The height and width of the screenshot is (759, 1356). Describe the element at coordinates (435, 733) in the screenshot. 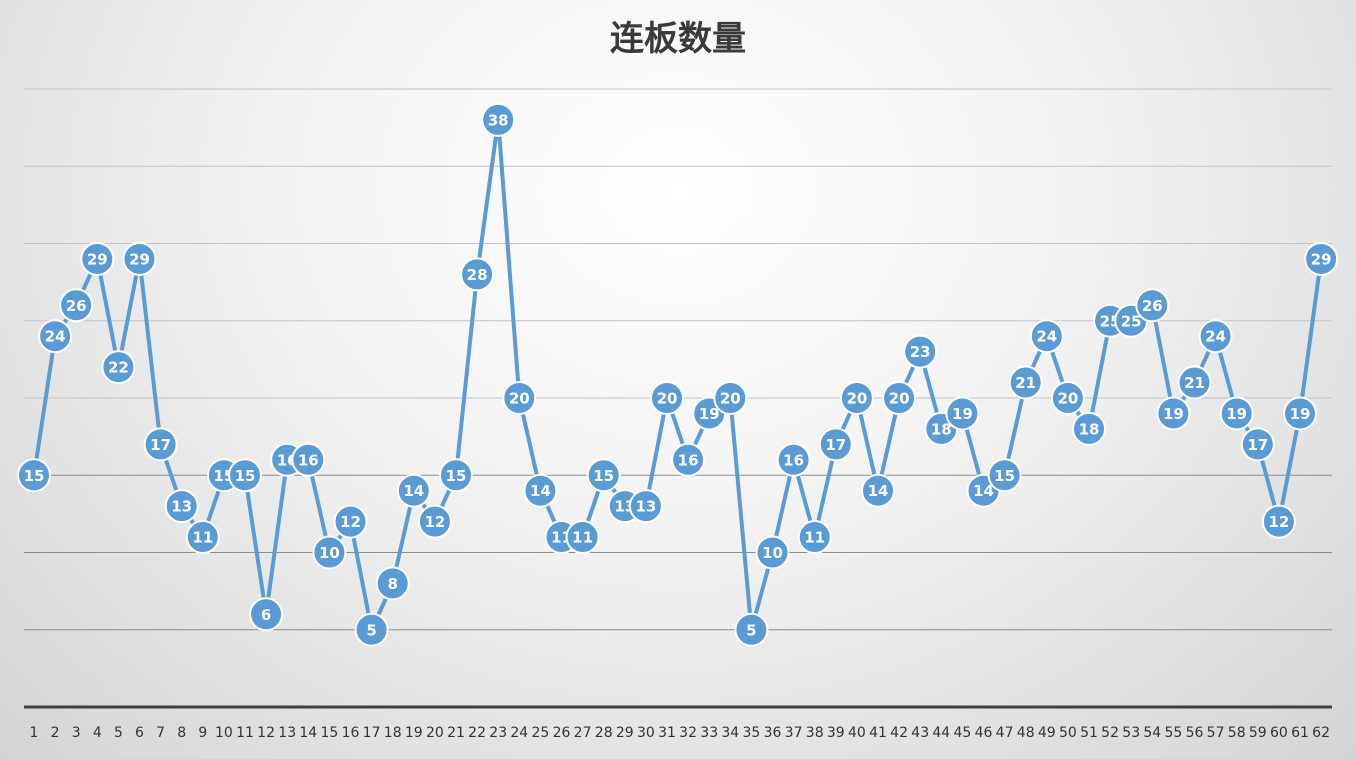

I see `x-tick-label-20: 20` at that location.